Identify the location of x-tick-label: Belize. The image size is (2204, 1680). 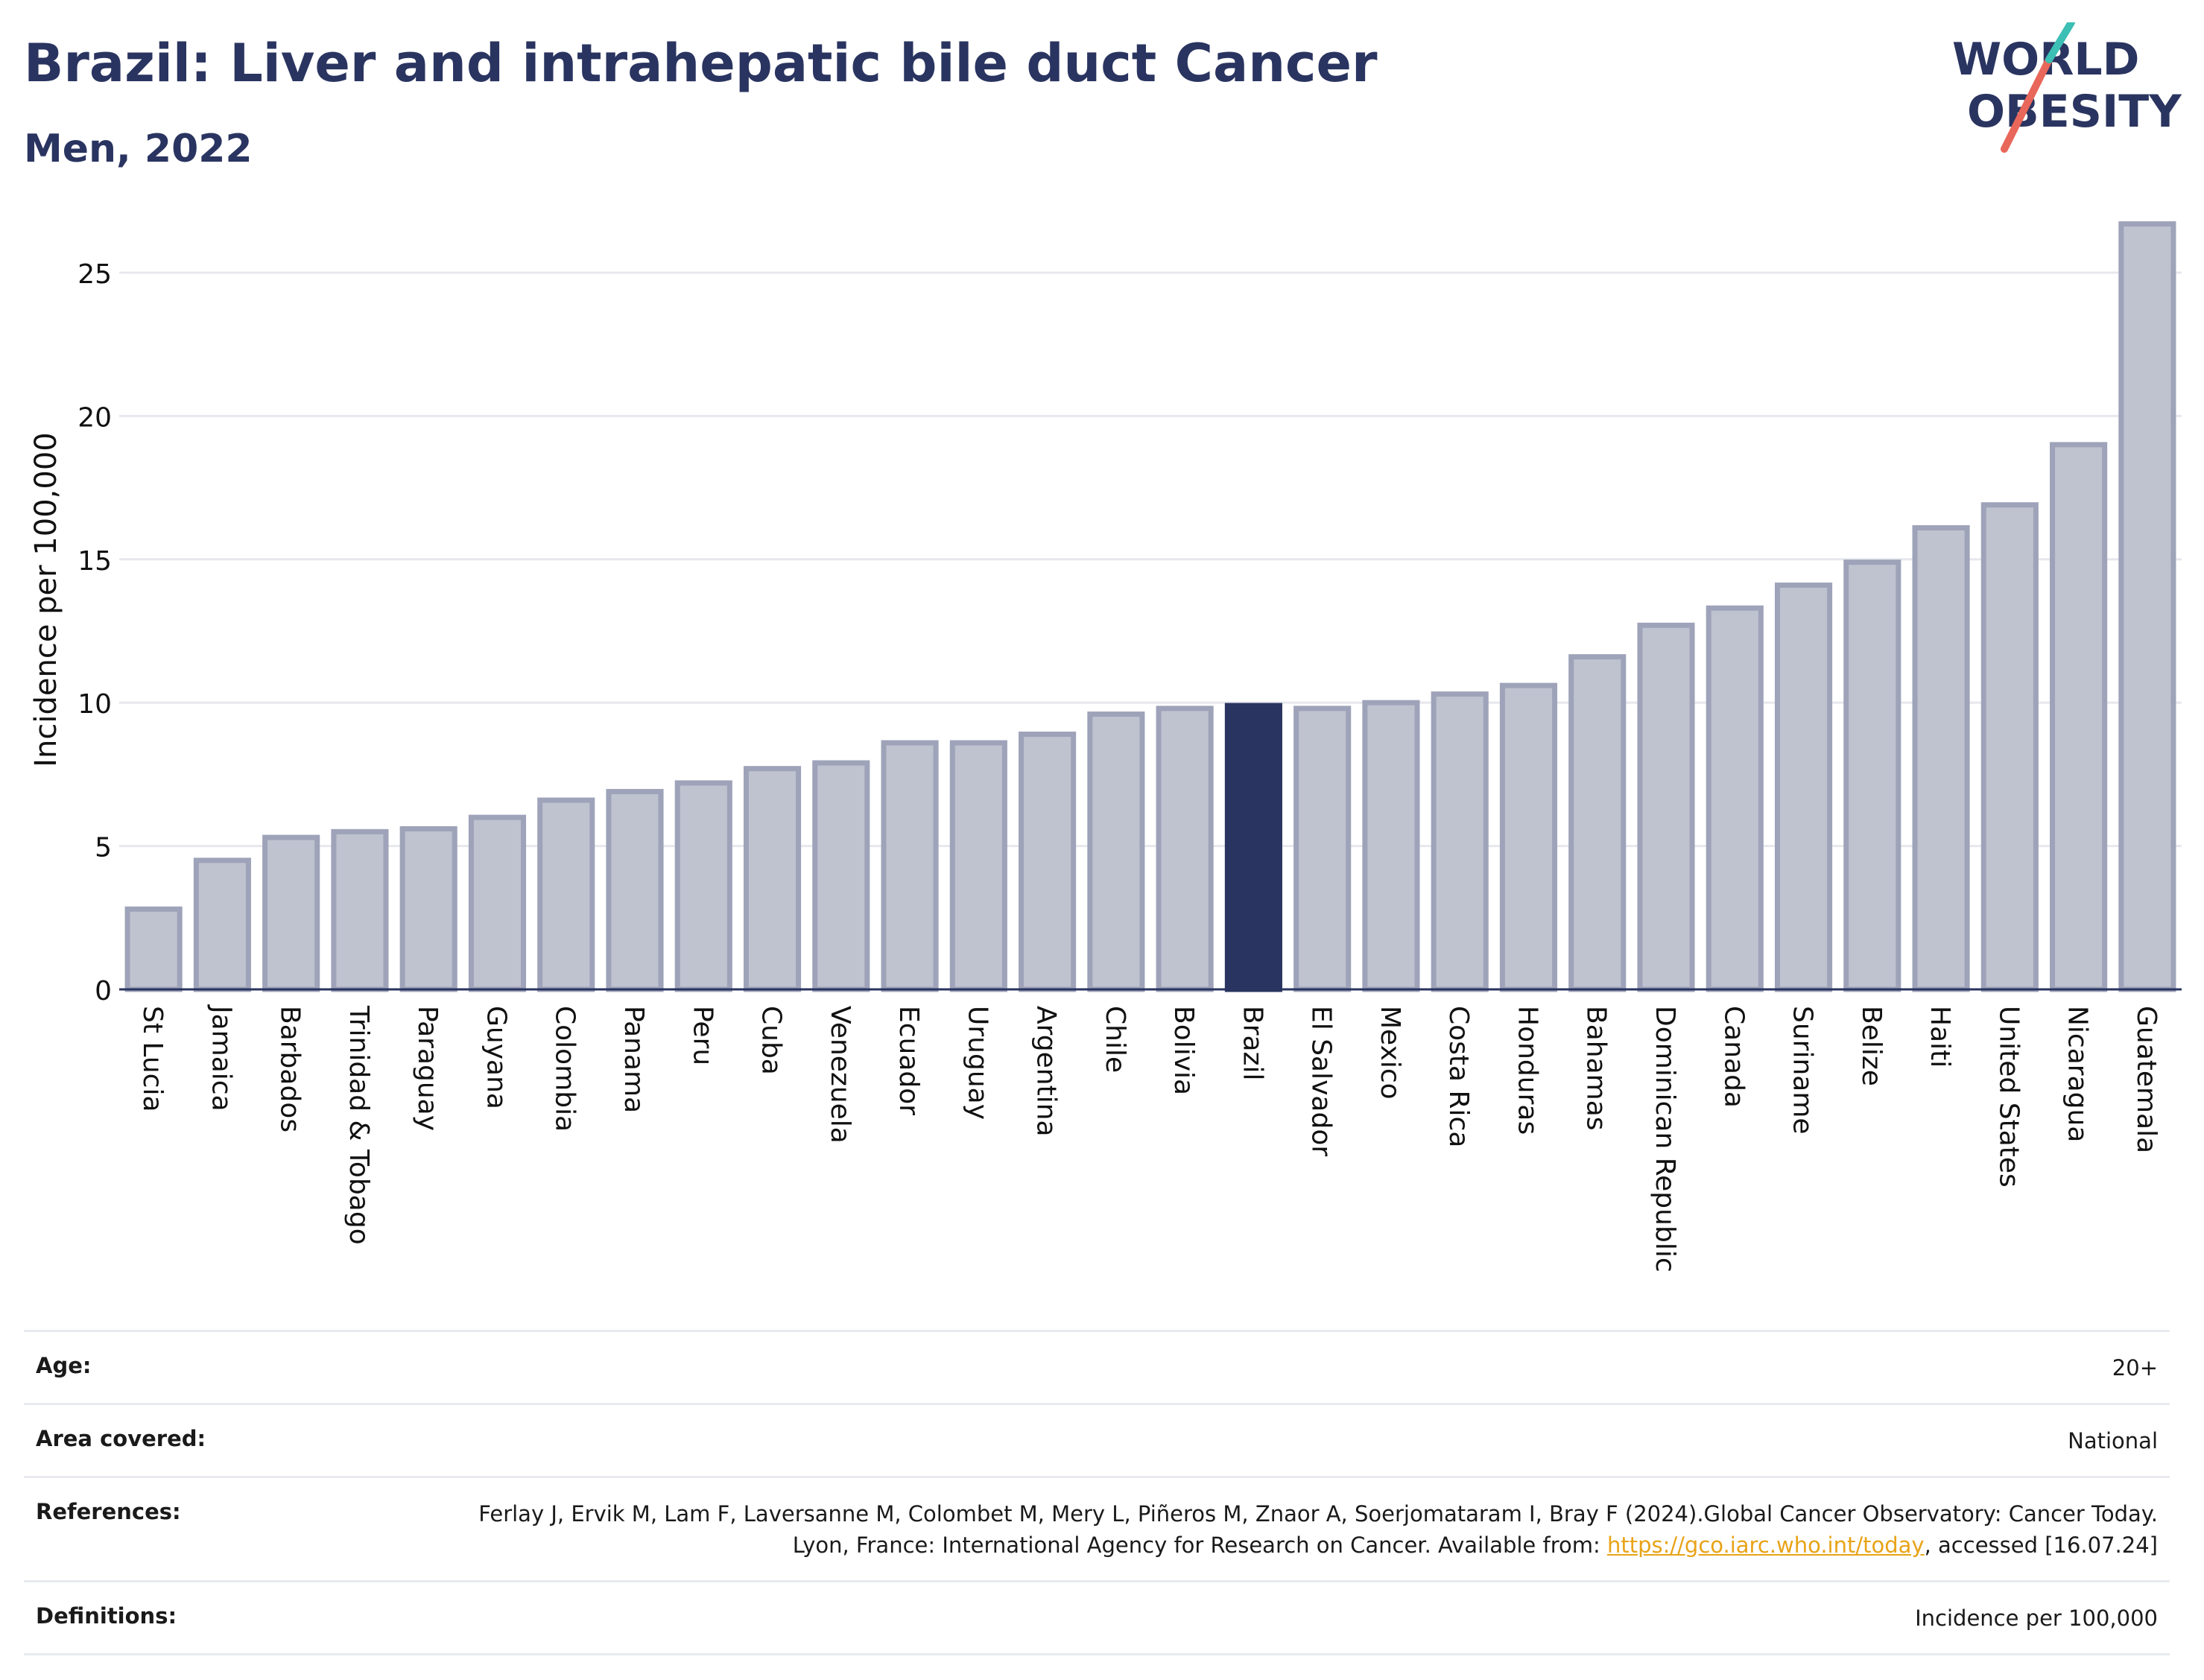
(1871, 1046).